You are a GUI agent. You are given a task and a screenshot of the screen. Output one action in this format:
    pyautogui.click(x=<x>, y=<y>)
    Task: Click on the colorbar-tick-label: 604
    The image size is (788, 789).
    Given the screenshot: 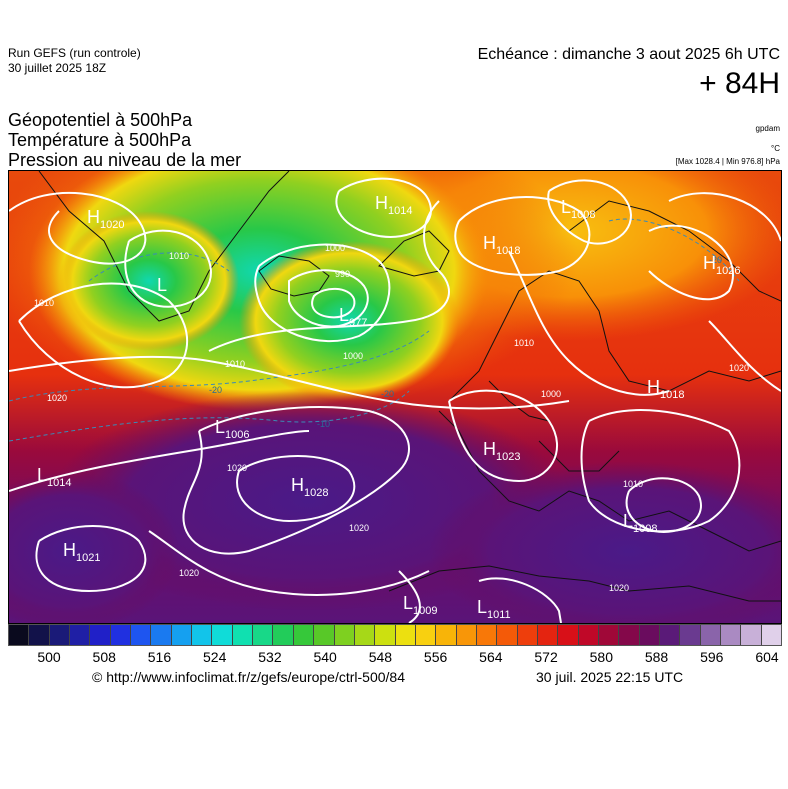 What is the action you would take?
    pyautogui.click(x=767, y=657)
    